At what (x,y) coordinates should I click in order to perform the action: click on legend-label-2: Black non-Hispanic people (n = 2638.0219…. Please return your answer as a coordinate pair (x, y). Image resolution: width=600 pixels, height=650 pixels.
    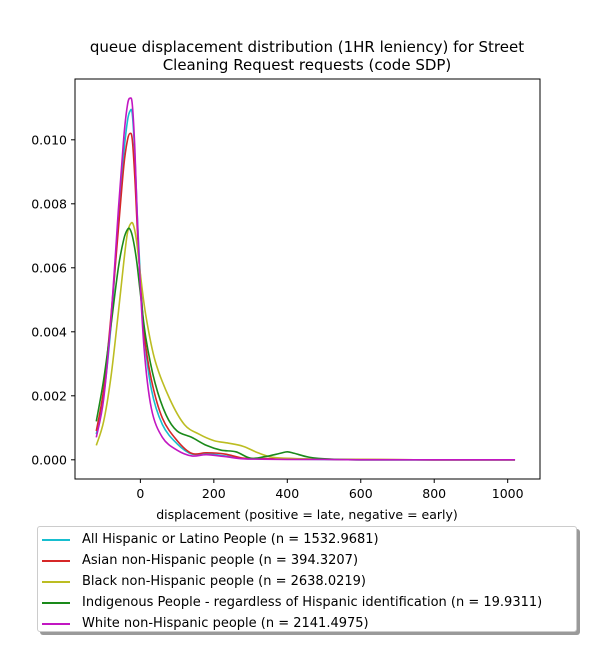
    Looking at the image, I should click on (224, 581).